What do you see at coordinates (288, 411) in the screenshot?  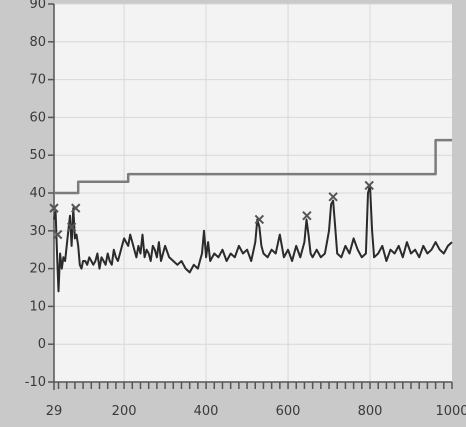 I see `x-tick-label: 600` at bounding box center [288, 411].